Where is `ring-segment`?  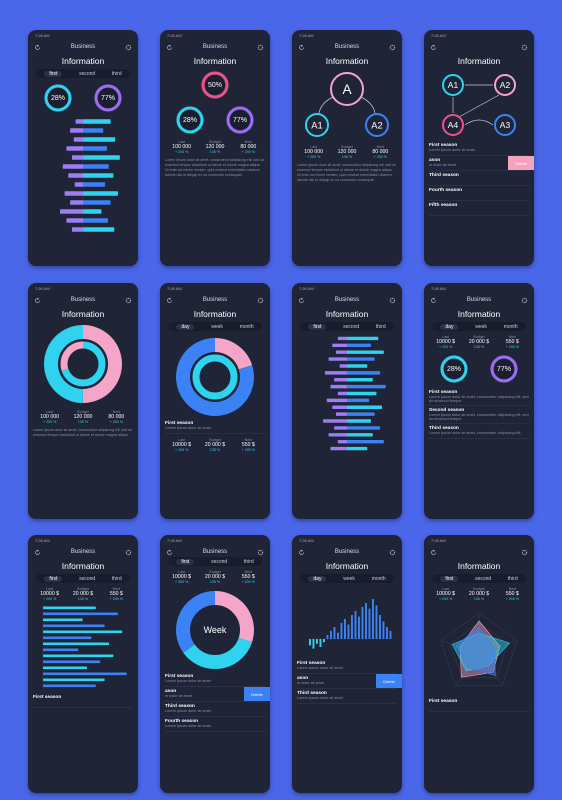 ring-segment is located at coordinates (215, 630).